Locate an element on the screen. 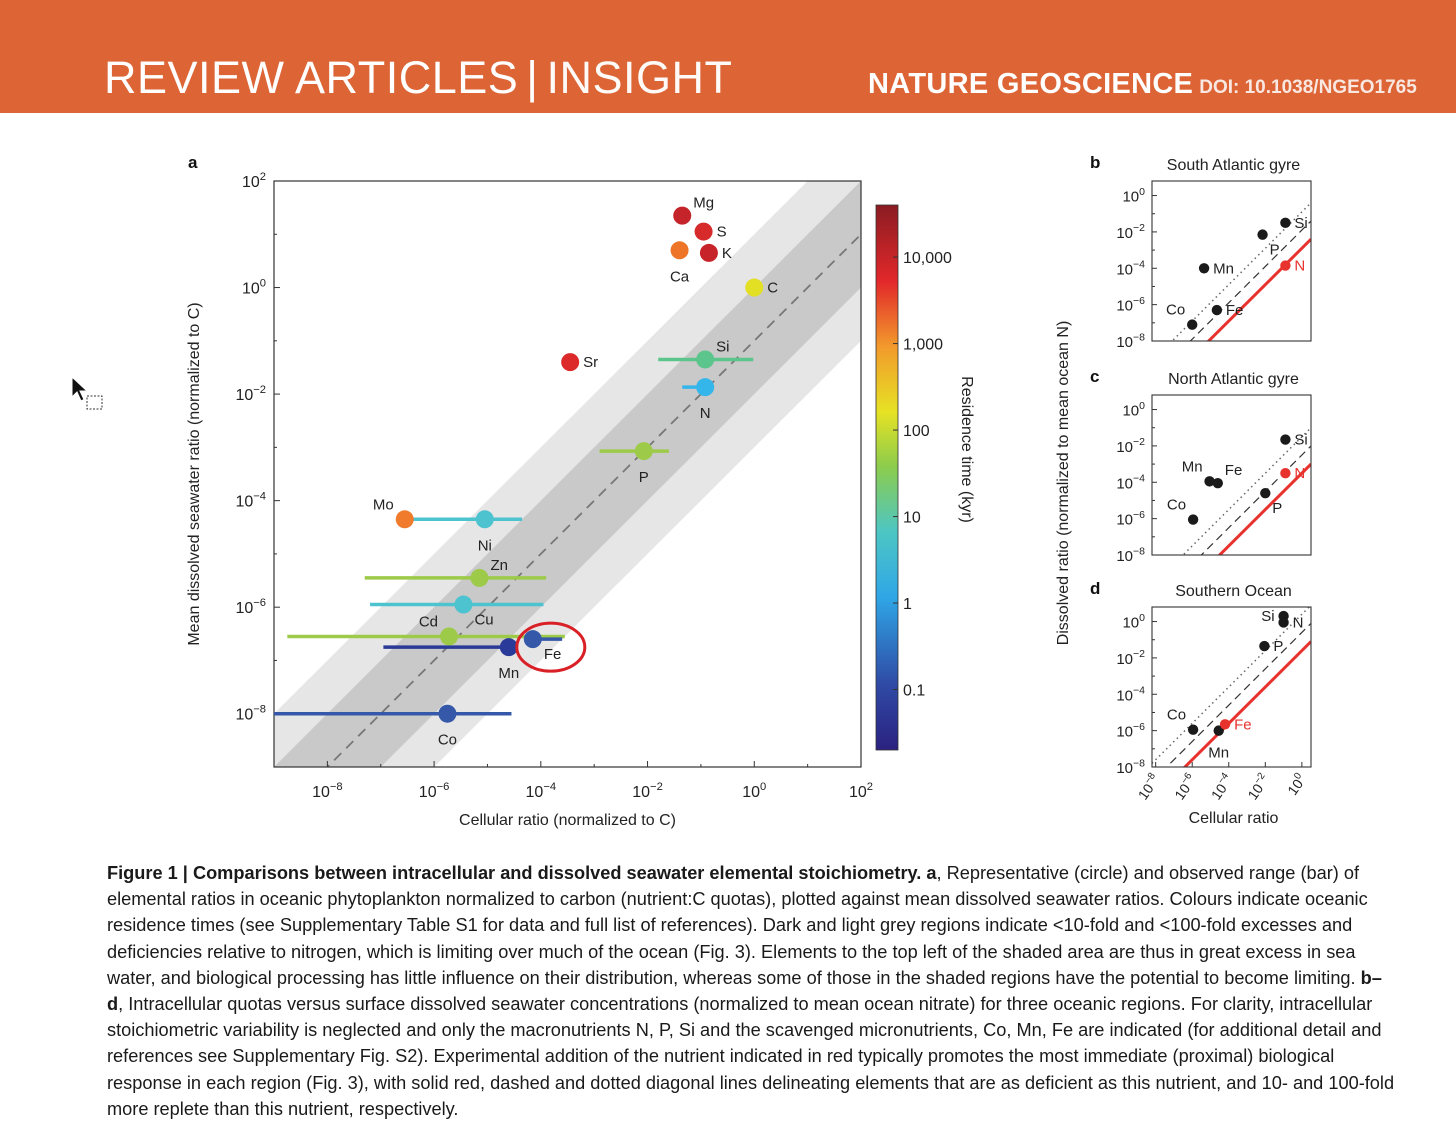 The height and width of the screenshot is (1136, 1456). point-label-d-mn: Mn is located at coordinates (1218, 753).